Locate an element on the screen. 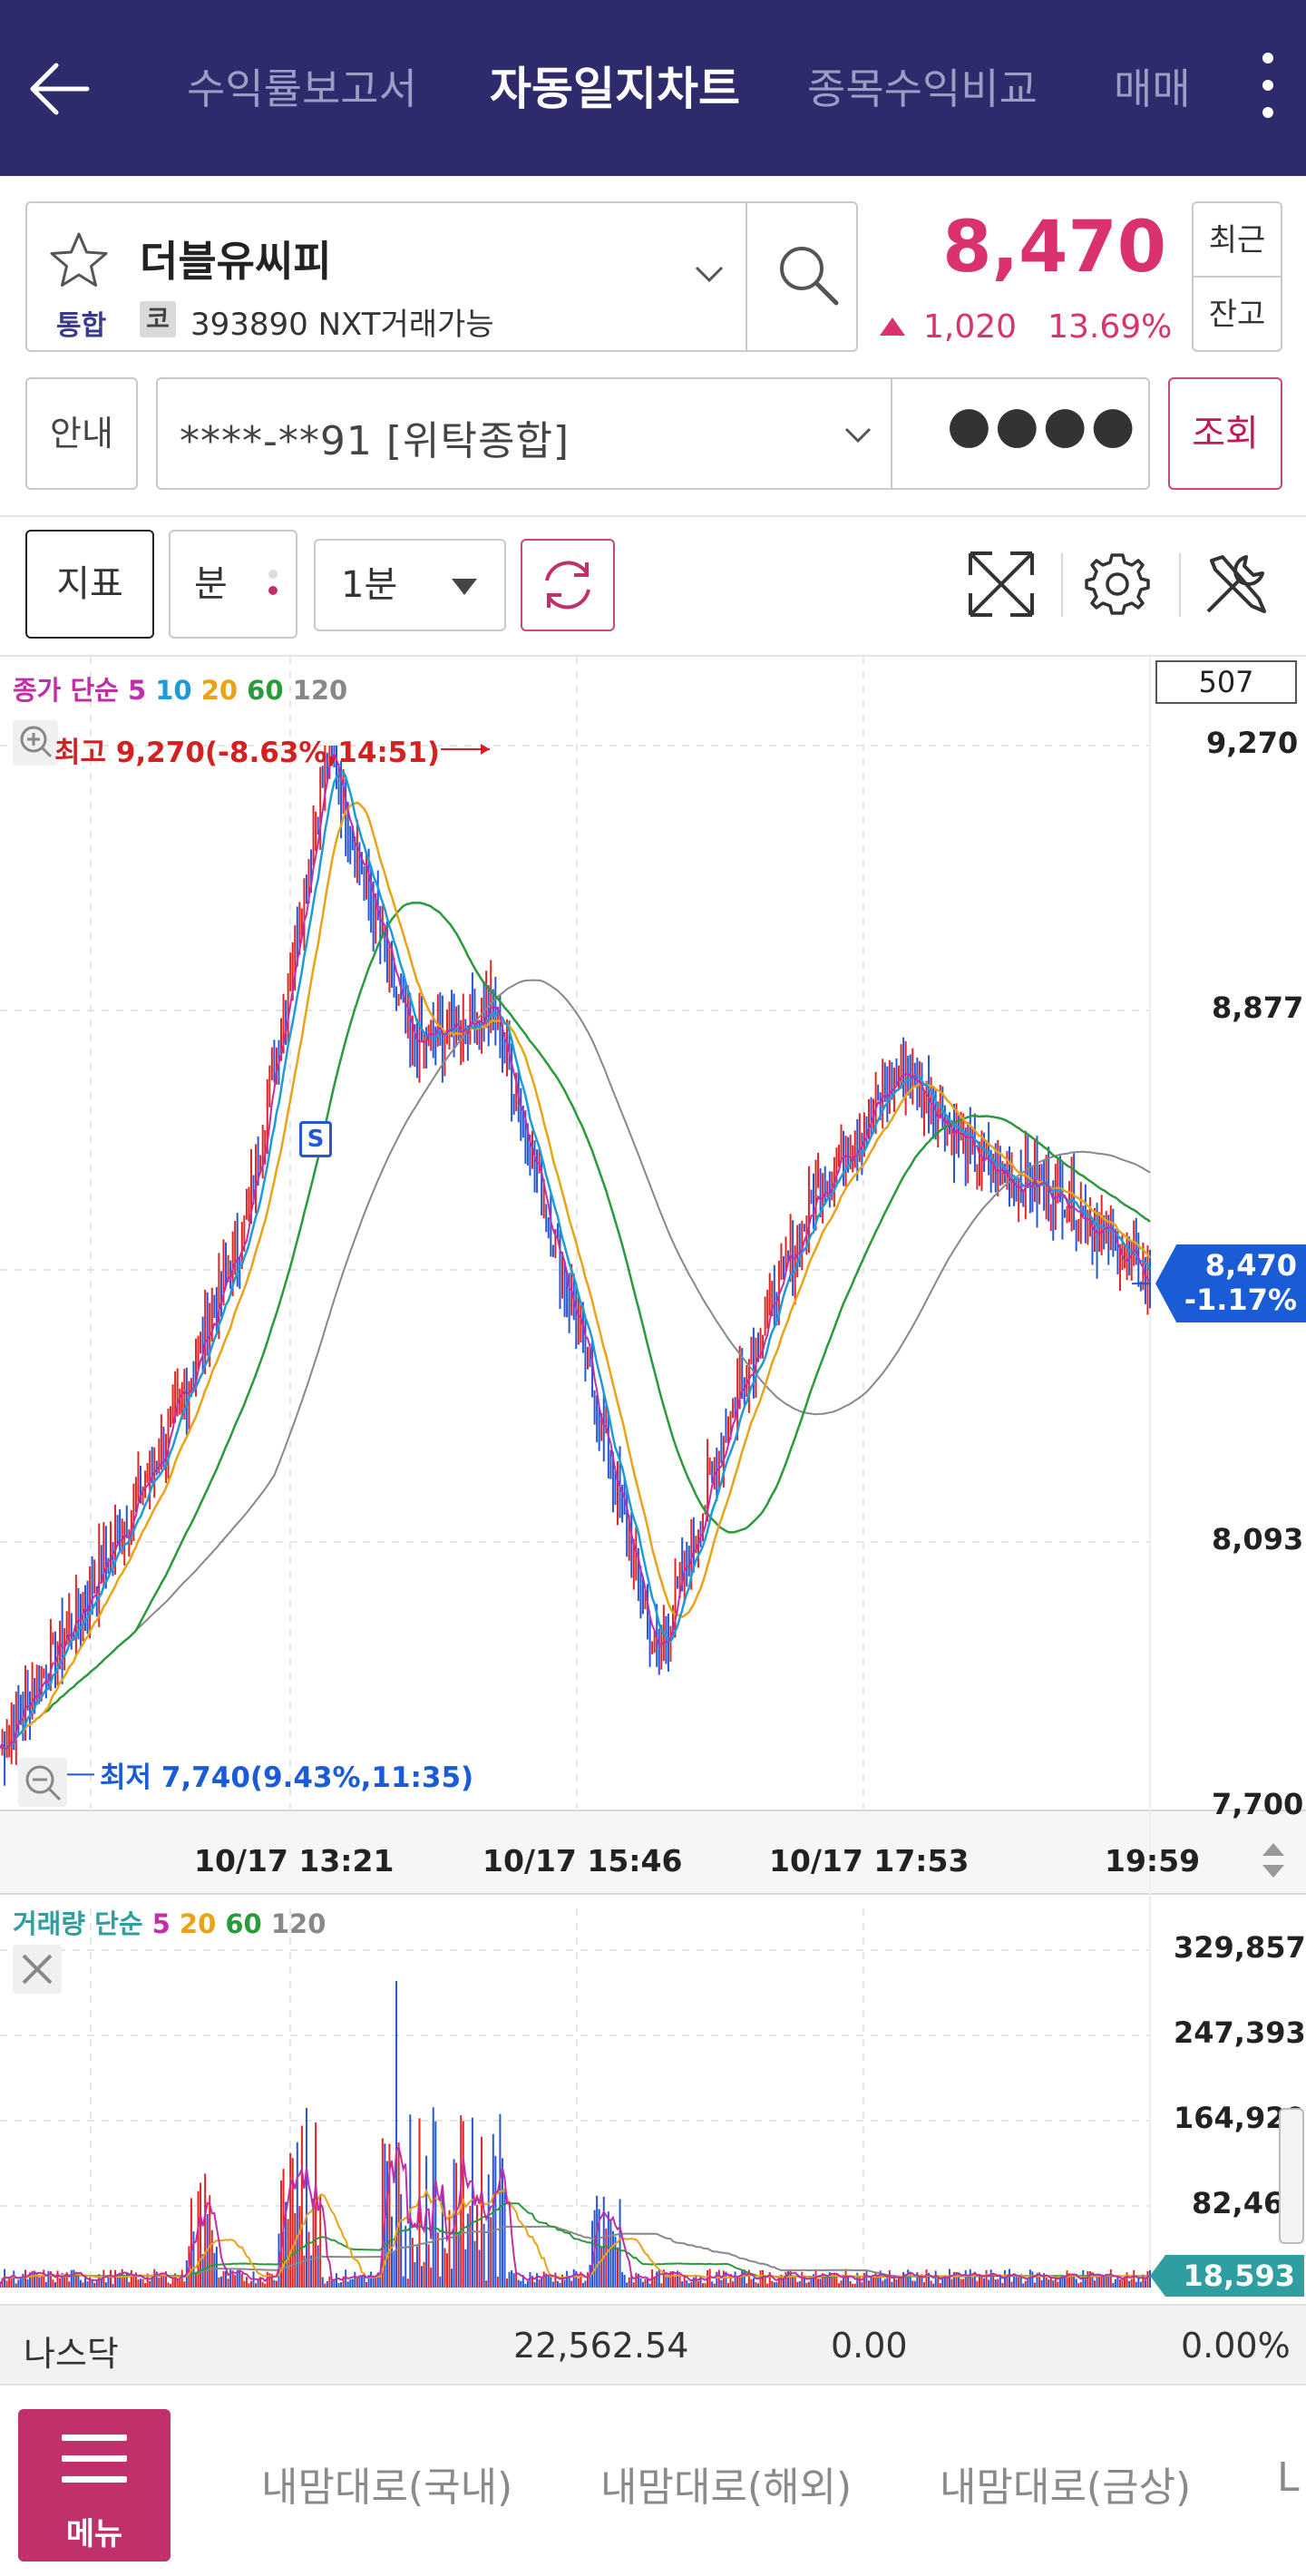 This screenshot has height=2576, width=1306. tab-trade: 매매 is located at coordinates (1152, 88).